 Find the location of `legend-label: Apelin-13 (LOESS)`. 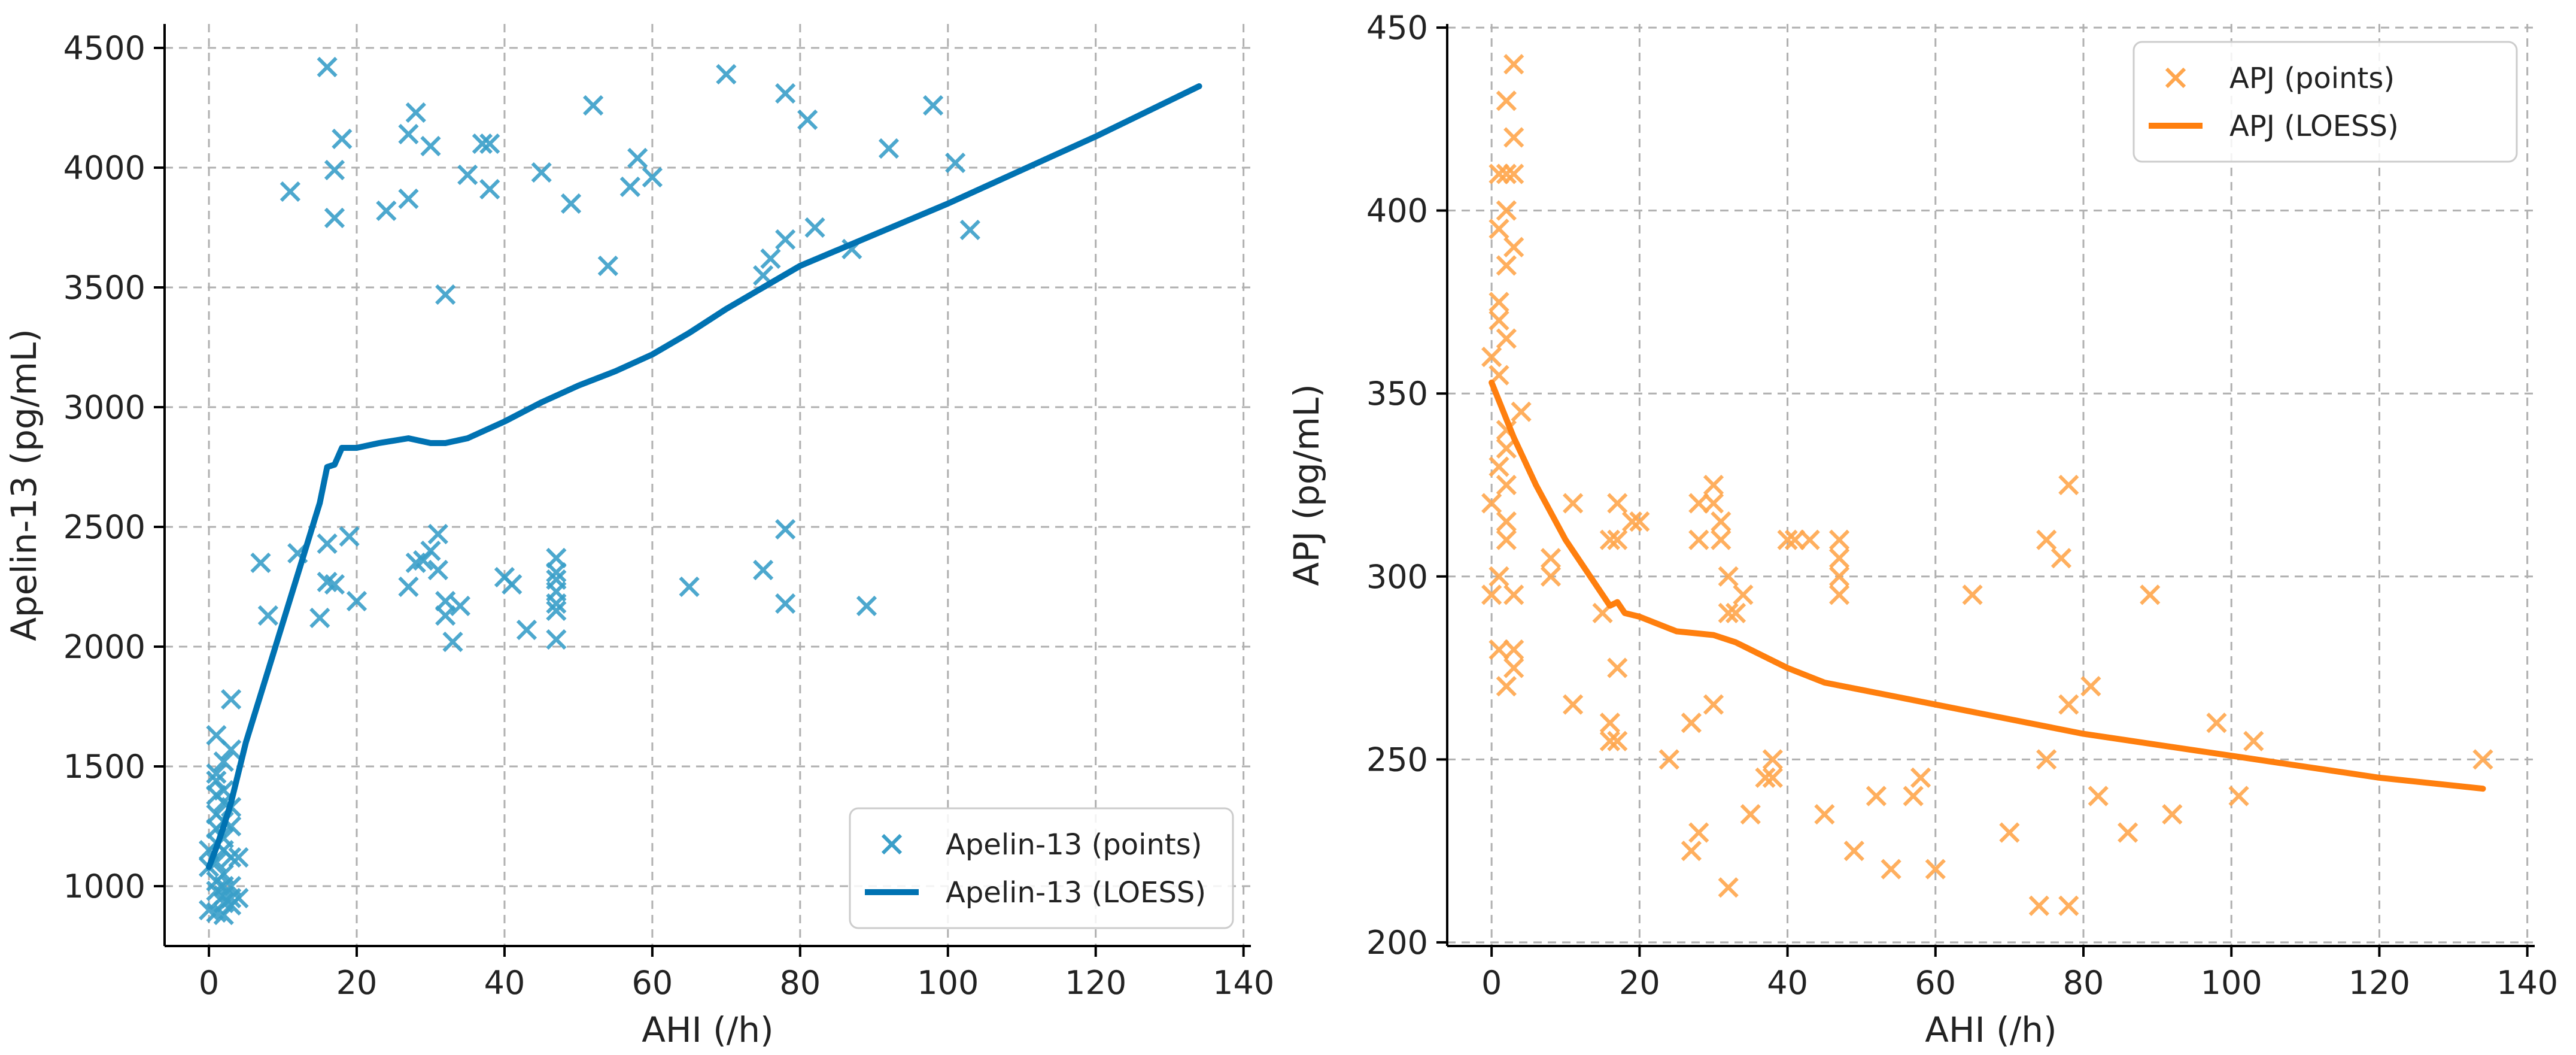

legend-label: Apelin-13 (LOESS) is located at coordinates (1076, 893).